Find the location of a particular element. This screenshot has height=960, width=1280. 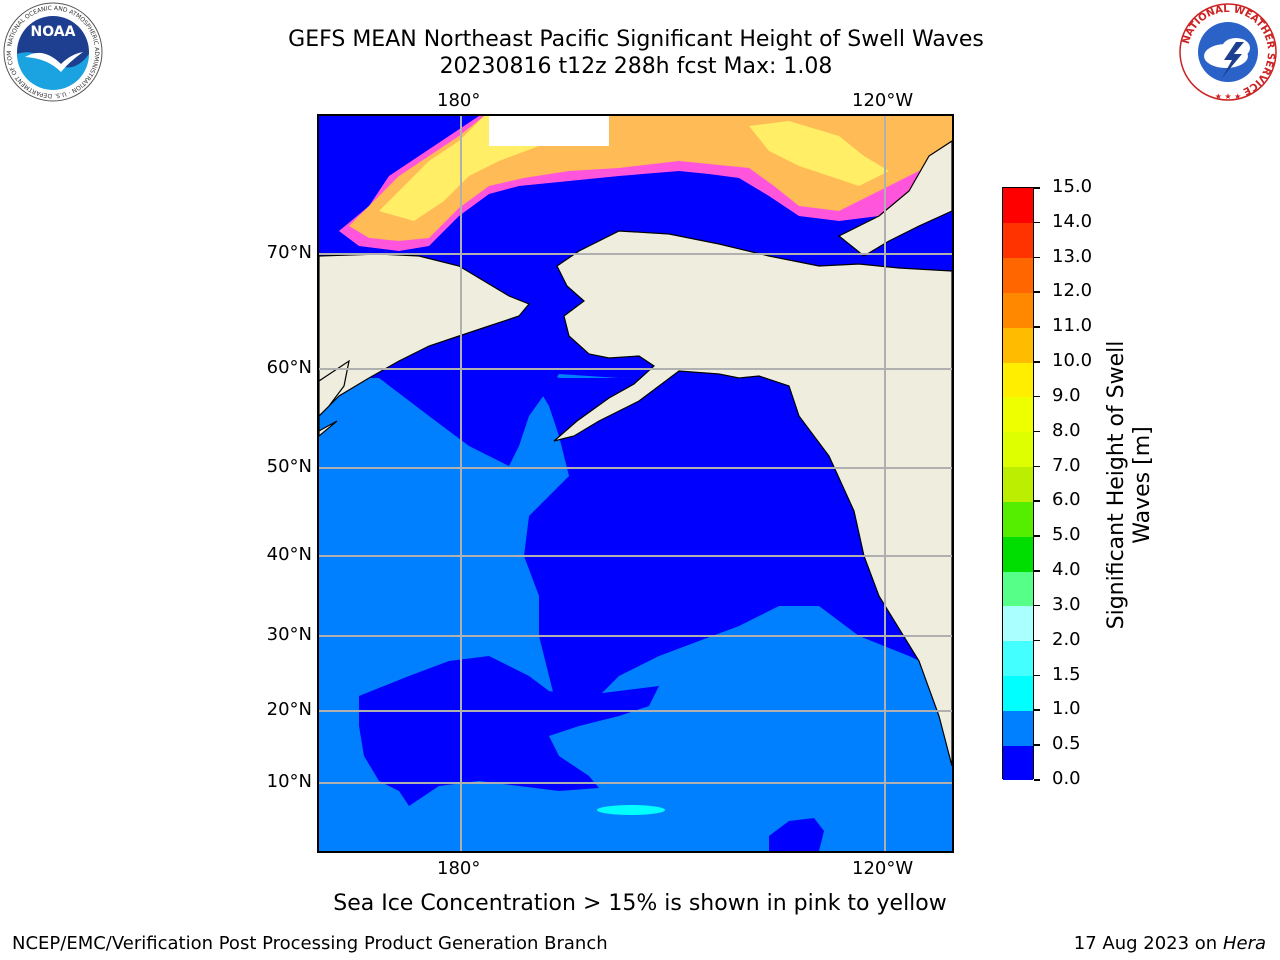

lon-label-top-180: 180° is located at coordinates (459, 100).